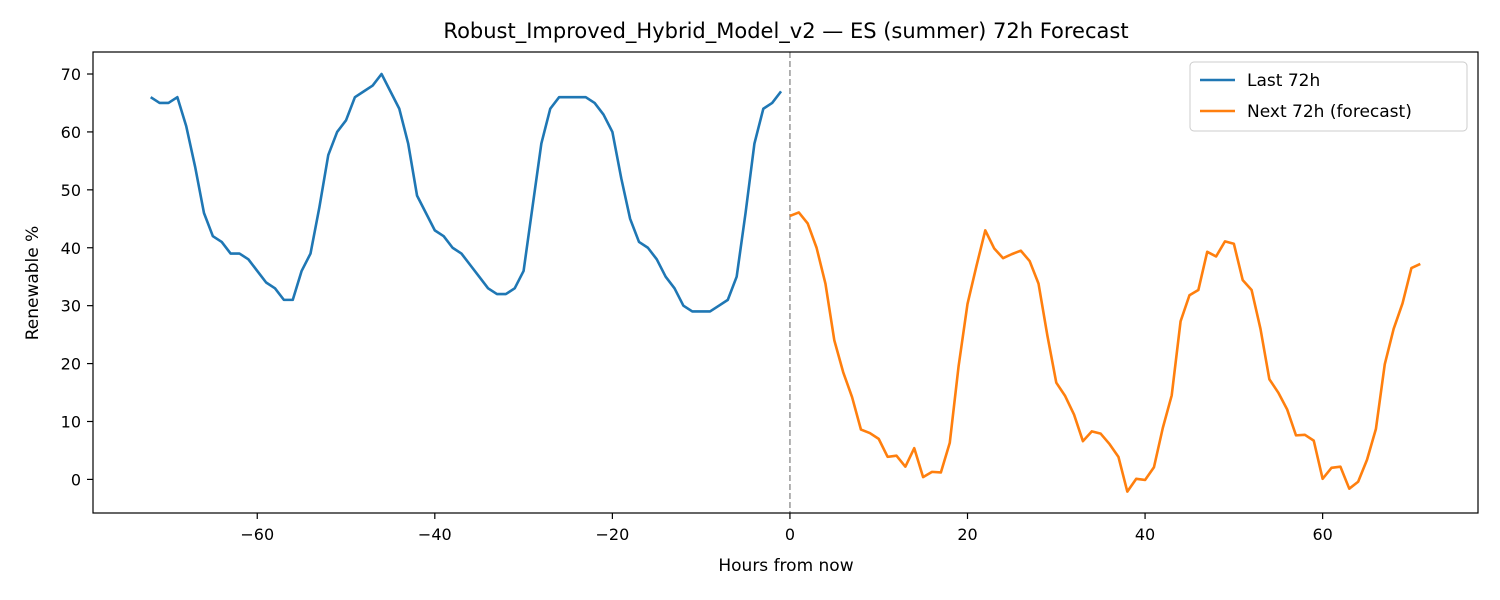 This screenshot has height=600, width=1500. Describe the element at coordinates (33, 283) in the screenshot. I see `y-axis-label: Renewable %` at that location.